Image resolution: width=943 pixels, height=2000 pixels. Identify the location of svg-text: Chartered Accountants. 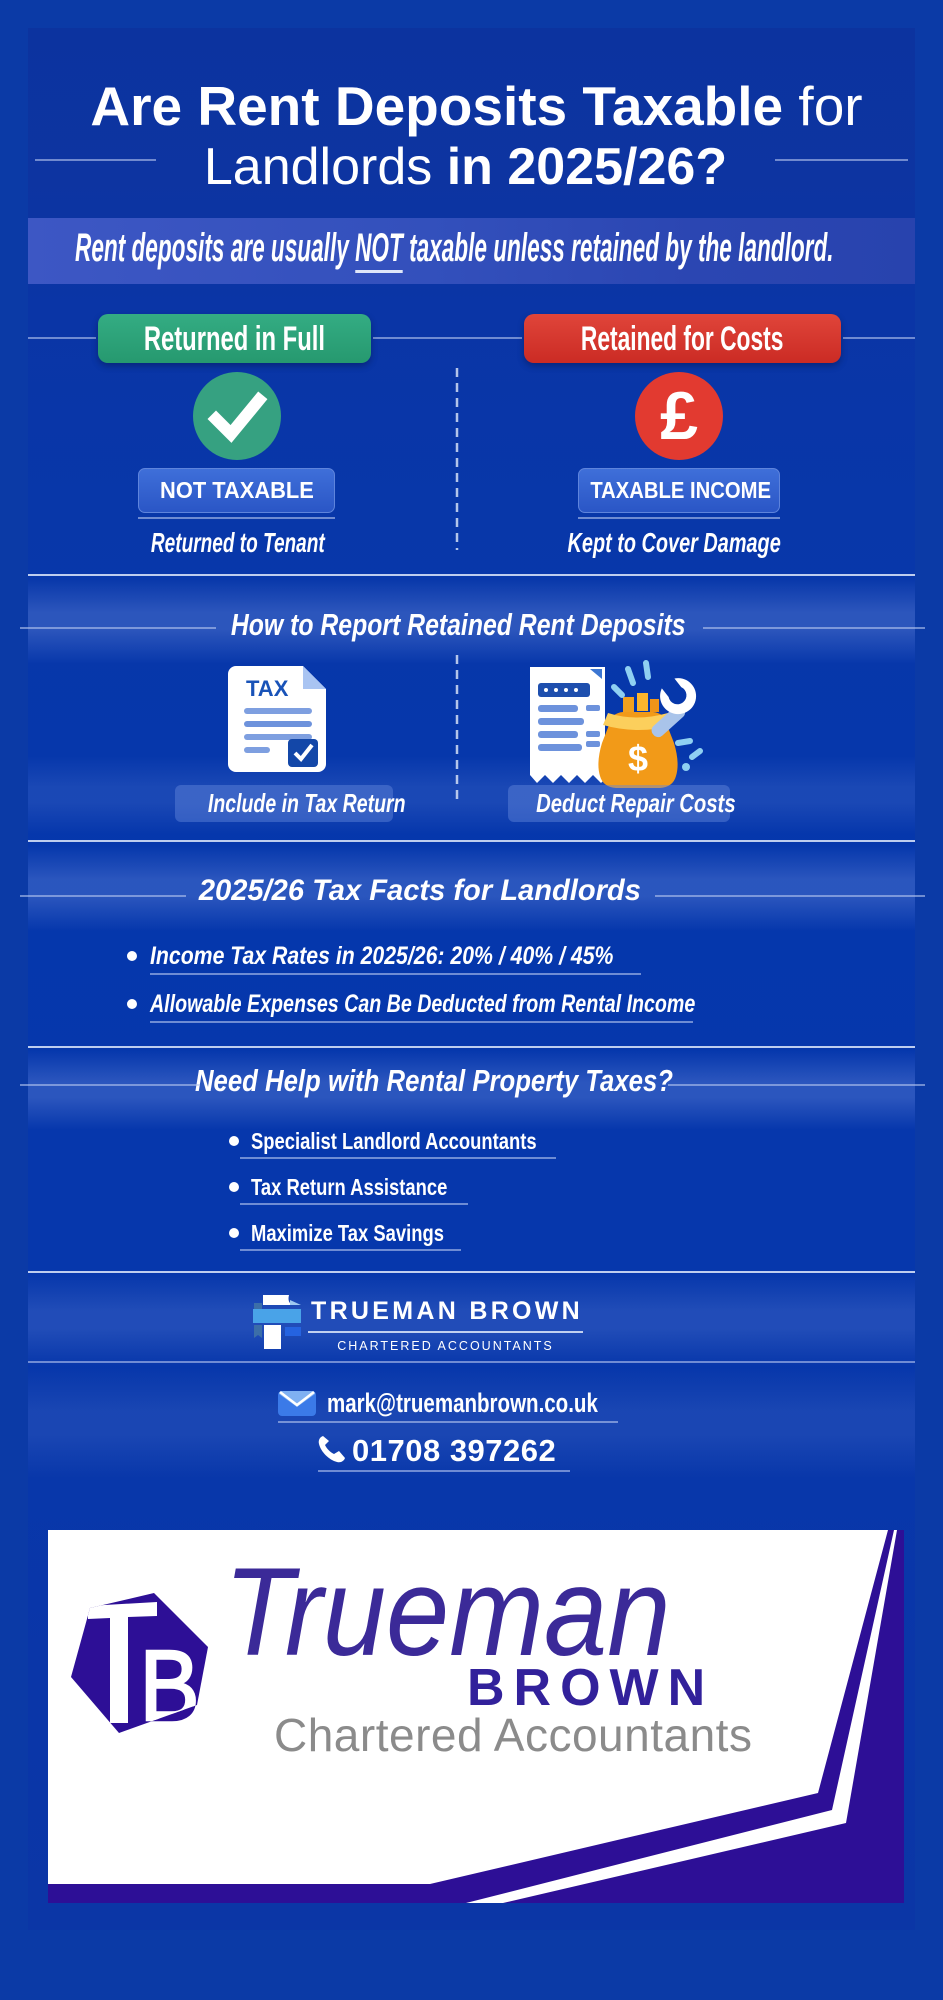
(513, 1735).